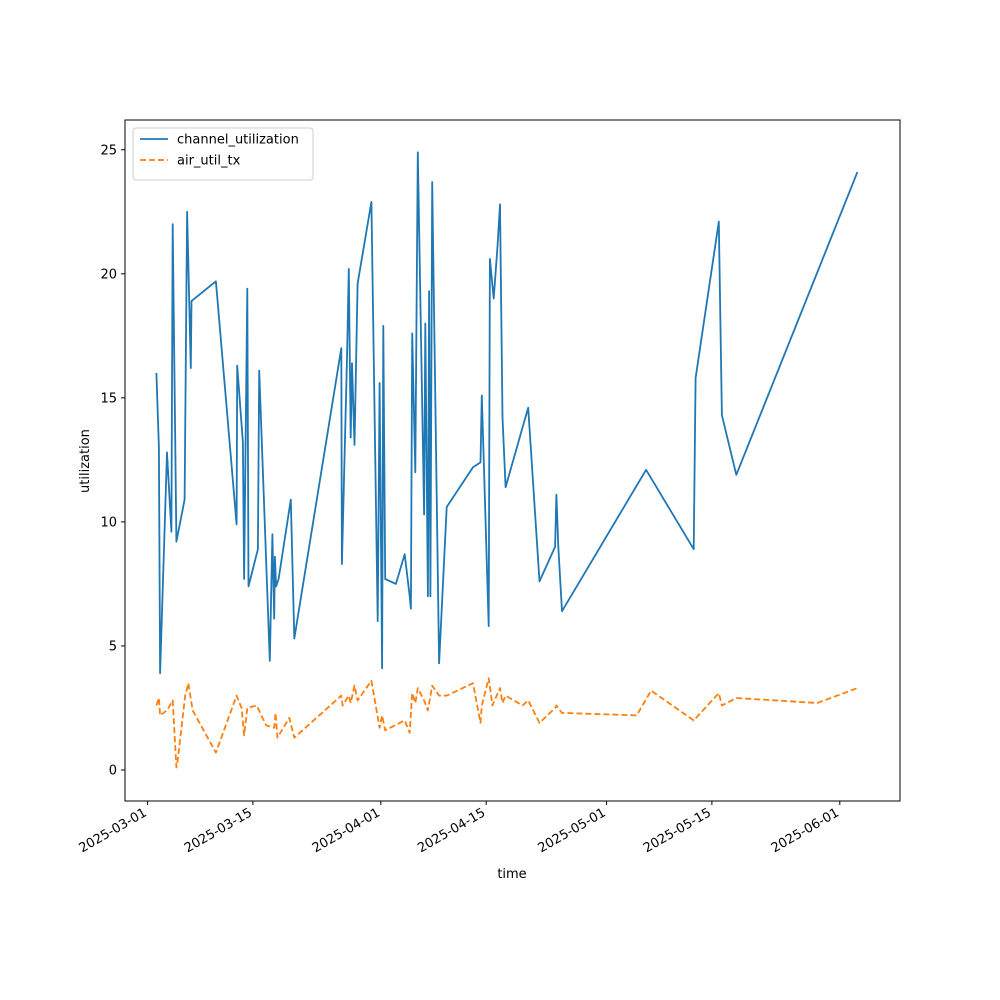  I want to click on y-tick-label: 0, so click(113, 770).